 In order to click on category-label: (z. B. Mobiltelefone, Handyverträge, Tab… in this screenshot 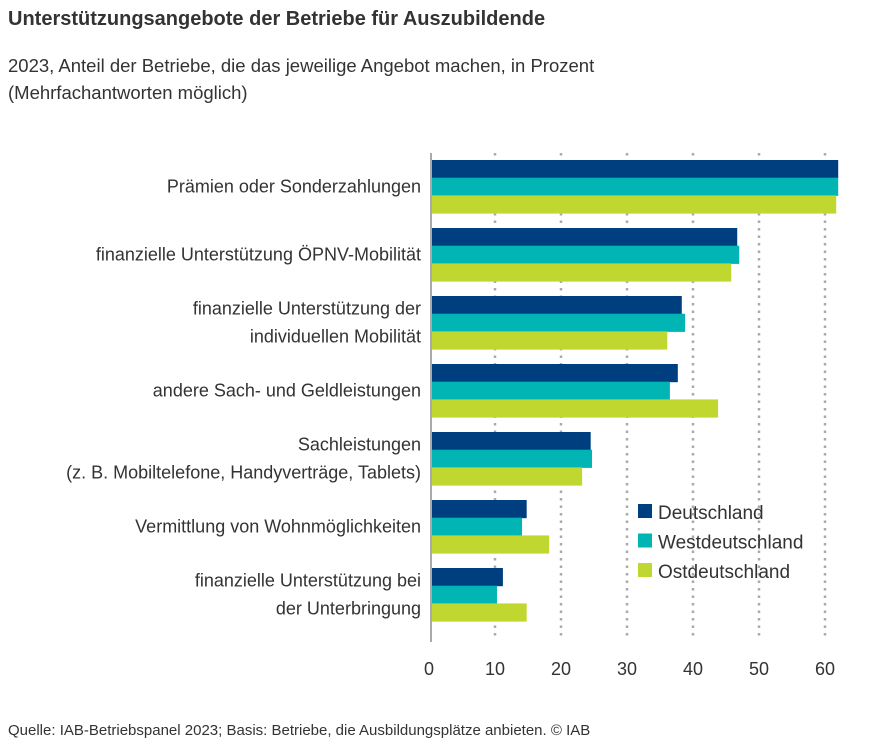, I will do `click(243, 473)`.